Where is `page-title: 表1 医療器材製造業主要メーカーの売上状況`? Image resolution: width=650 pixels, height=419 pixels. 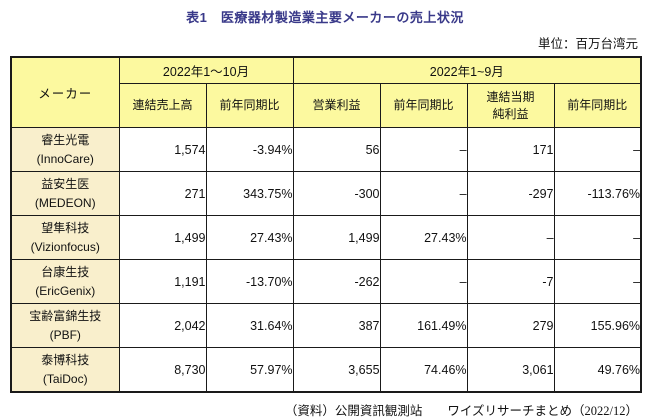 page-title: 表1 医療器材製造業主要メーカーの売上状況 is located at coordinates (325, 17).